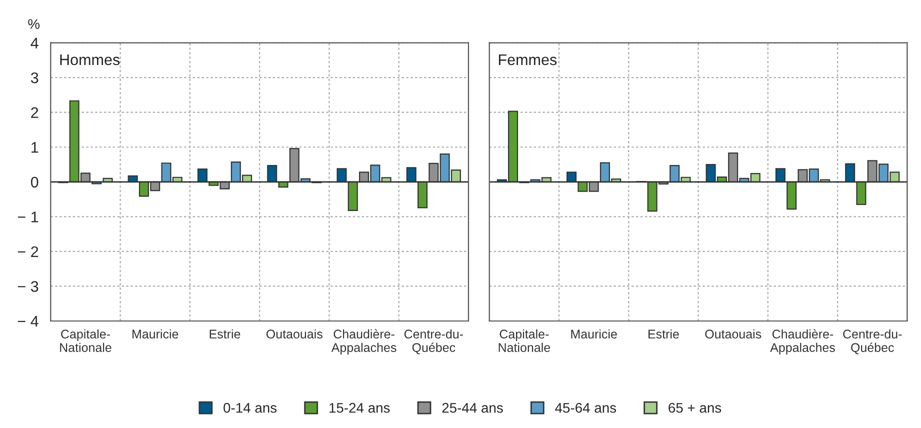 The height and width of the screenshot is (428, 921). What do you see at coordinates (527, 60) in the screenshot?
I see `text: Femmes` at bounding box center [527, 60].